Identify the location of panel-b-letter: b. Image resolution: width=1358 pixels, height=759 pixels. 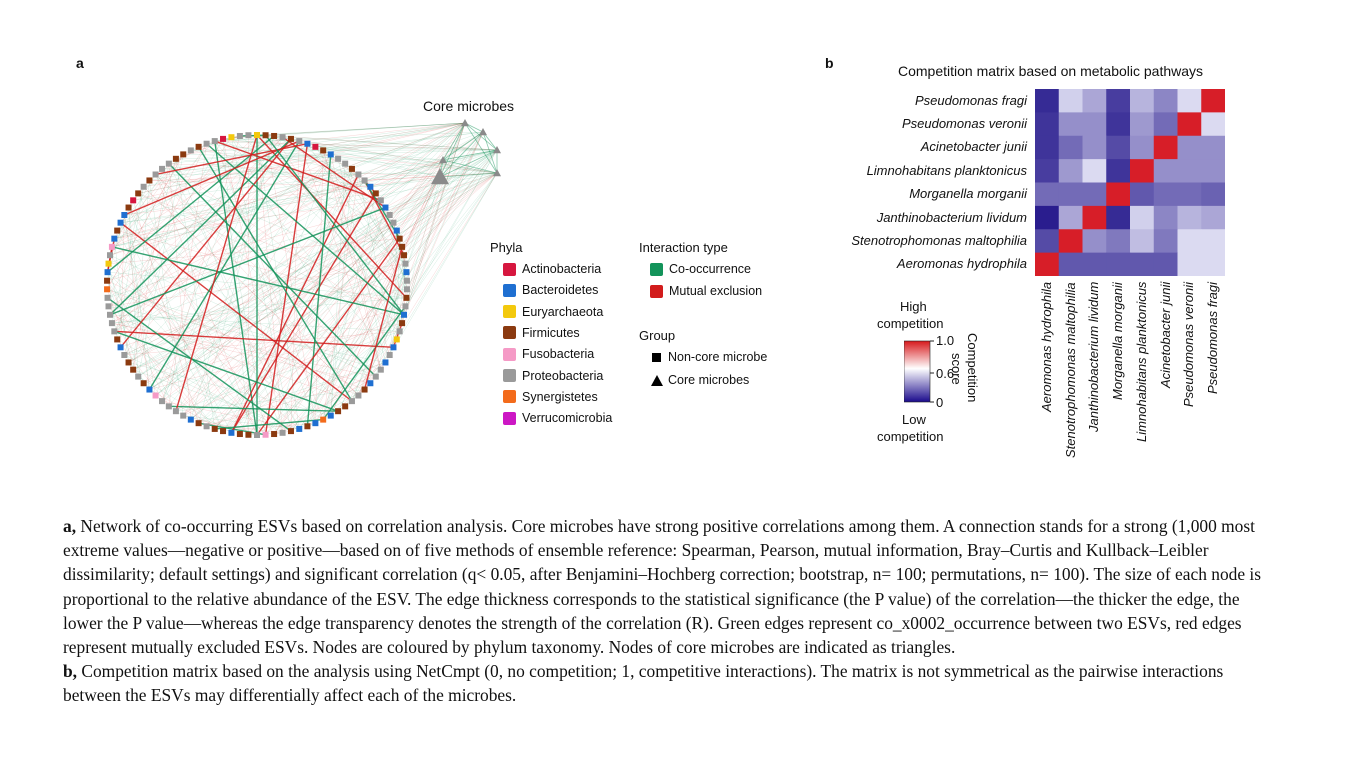
(829, 63).